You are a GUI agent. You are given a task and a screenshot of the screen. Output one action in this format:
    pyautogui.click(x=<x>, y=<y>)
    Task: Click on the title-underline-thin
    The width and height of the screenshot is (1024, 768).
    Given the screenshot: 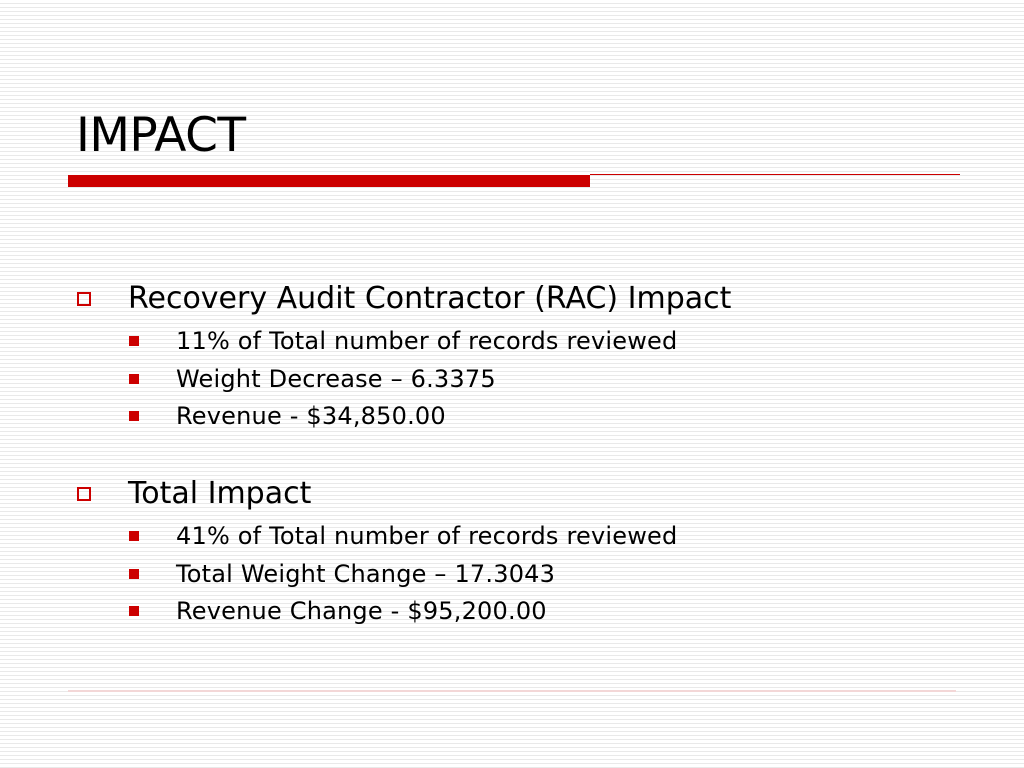 What is the action you would take?
    pyautogui.click(x=775, y=174)
    